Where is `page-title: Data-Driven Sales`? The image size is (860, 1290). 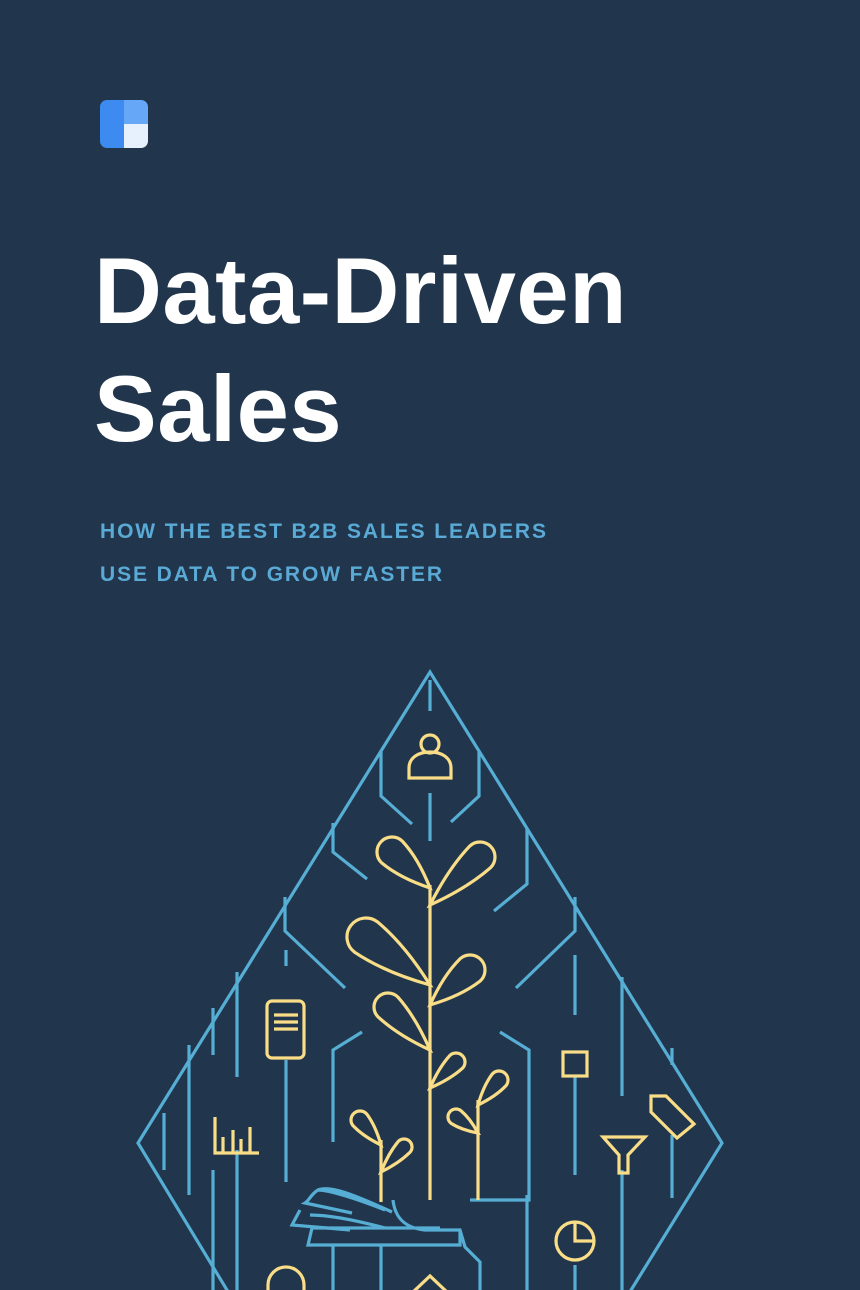 page-title: Data-Driven Sales is located at coordinates (360, 350).